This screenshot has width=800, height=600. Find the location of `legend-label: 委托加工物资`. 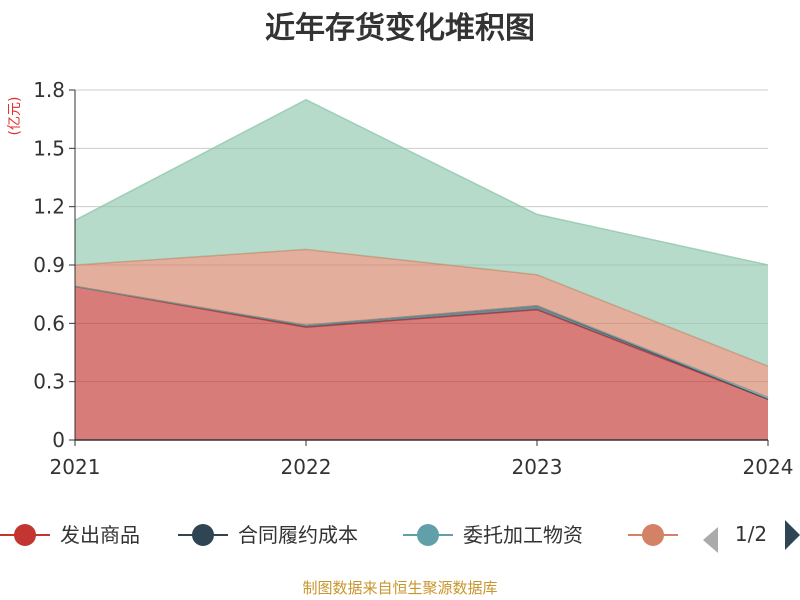

legend-label: 委托加工物资 is located at coordinates (523, 535).